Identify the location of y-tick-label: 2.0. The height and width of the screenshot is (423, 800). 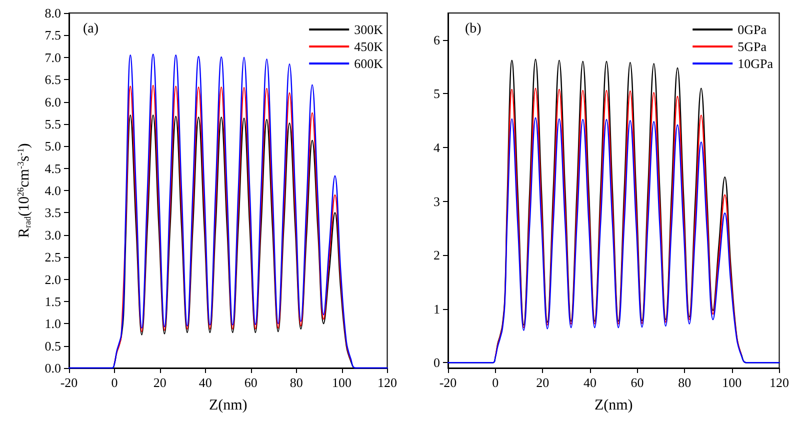
(52, 279).